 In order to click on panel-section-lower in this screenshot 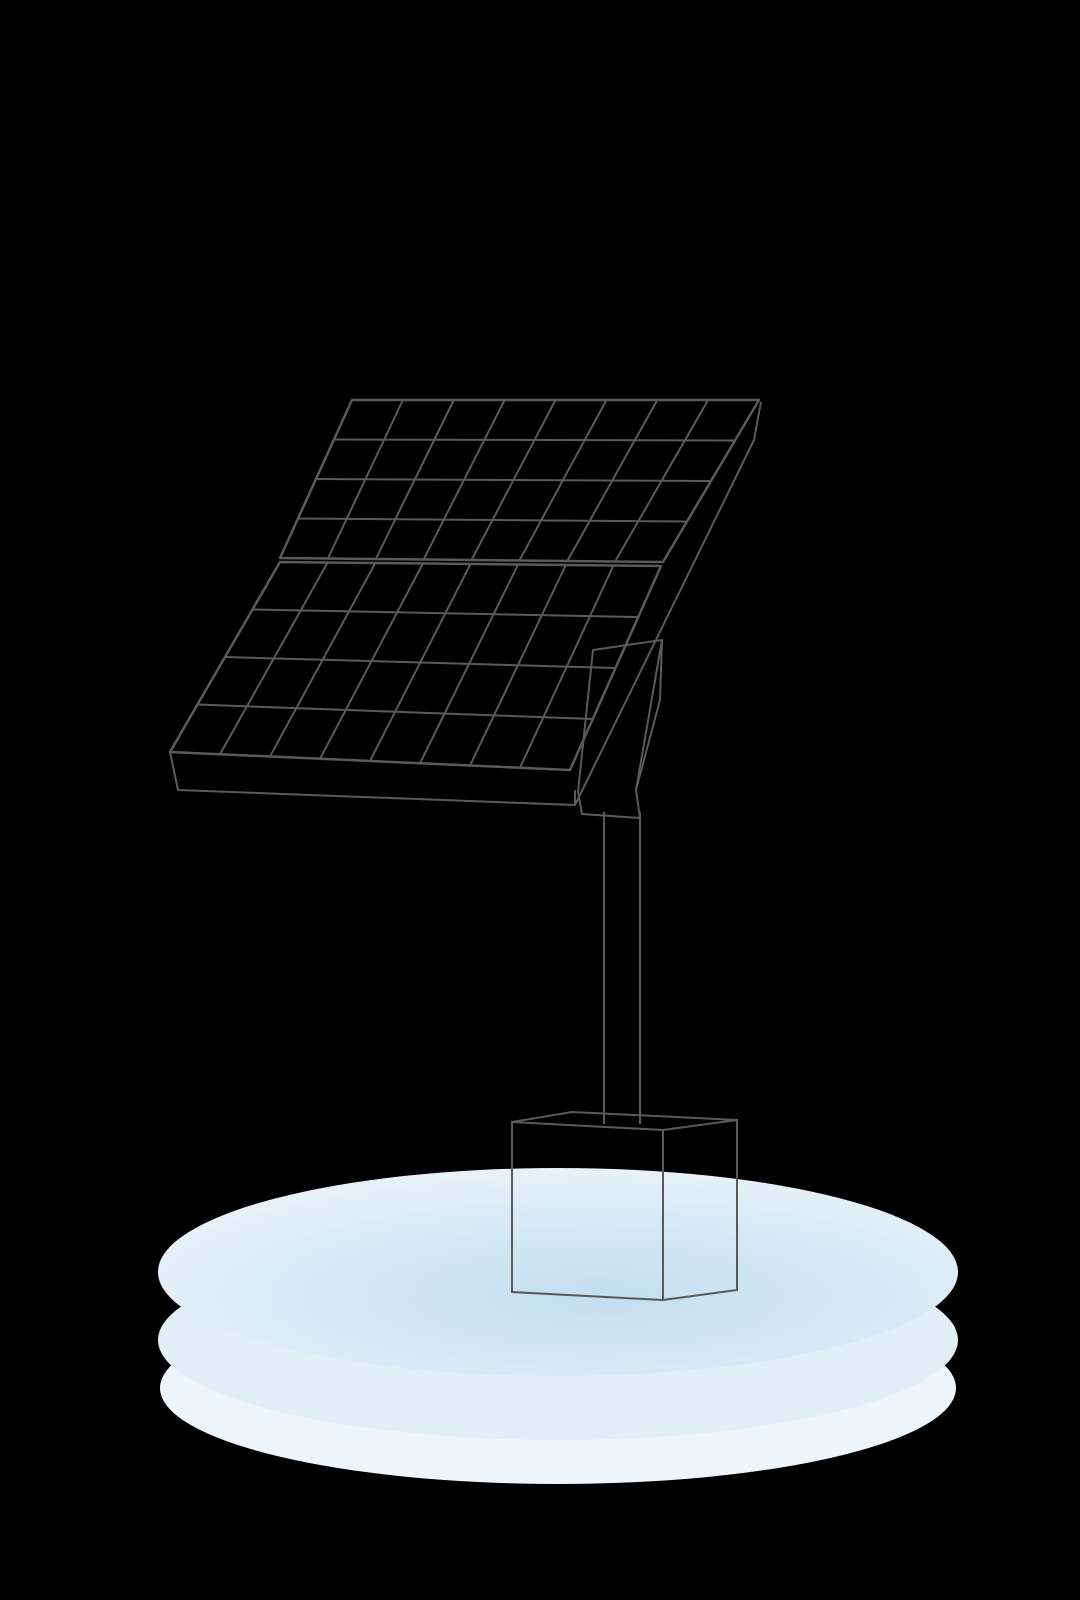, I will do `click(415, 666)`.